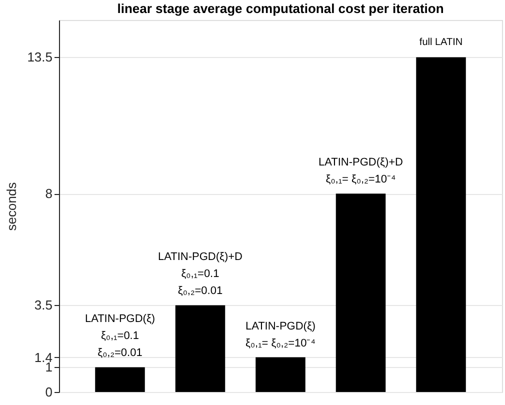 This screenshot has height=405, width=505. Describe the element at coordinates (39, 57) in the screenshot. I see `y-tick-label: 13.5` at that location.